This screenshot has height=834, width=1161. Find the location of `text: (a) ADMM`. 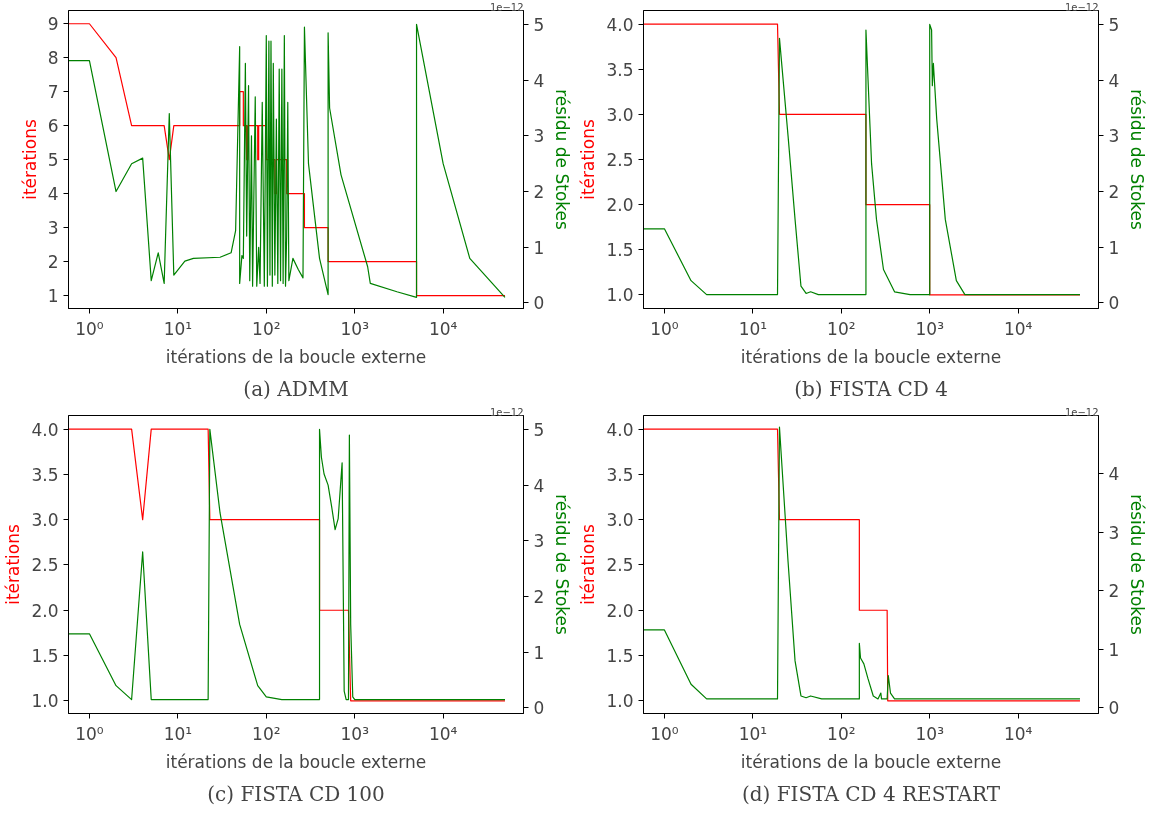

text: (a) ADMM is located at coordinates (296, 388).